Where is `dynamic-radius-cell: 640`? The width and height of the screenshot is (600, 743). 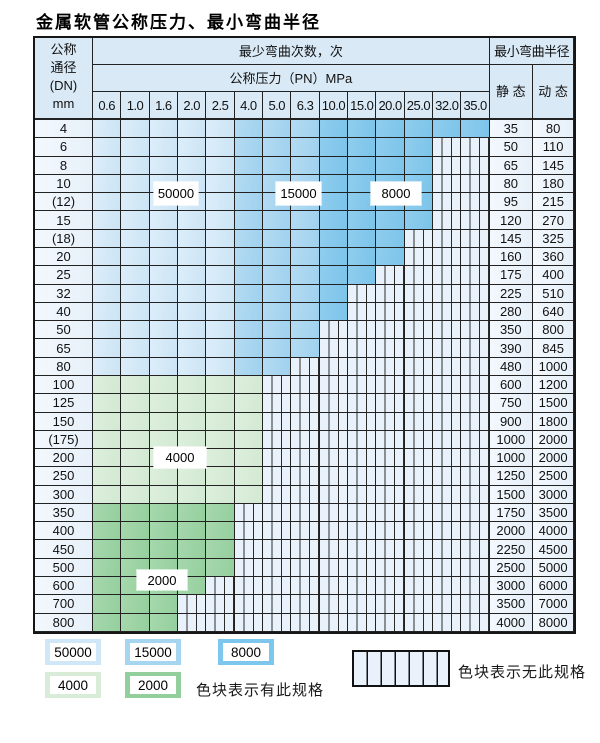 dynamic-radius-cell: 640 is located at coordinates (553, 312).